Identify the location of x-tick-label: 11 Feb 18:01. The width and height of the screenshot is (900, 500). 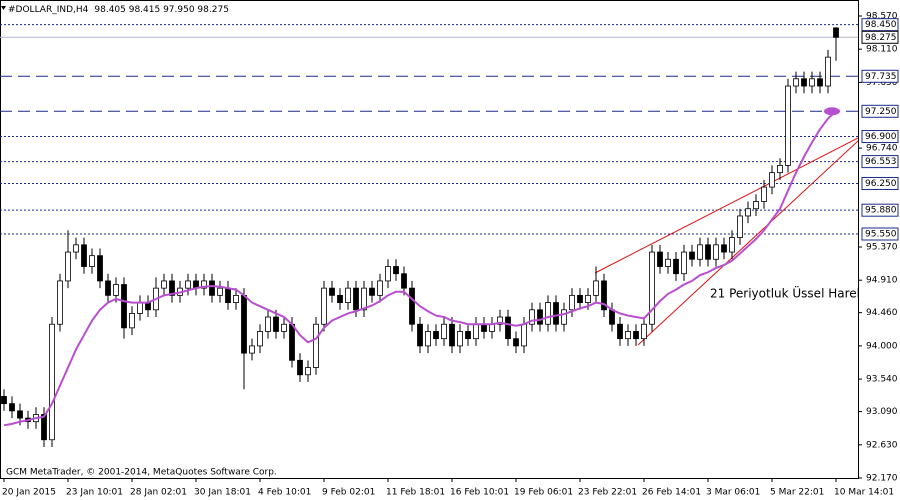
(415, 493).